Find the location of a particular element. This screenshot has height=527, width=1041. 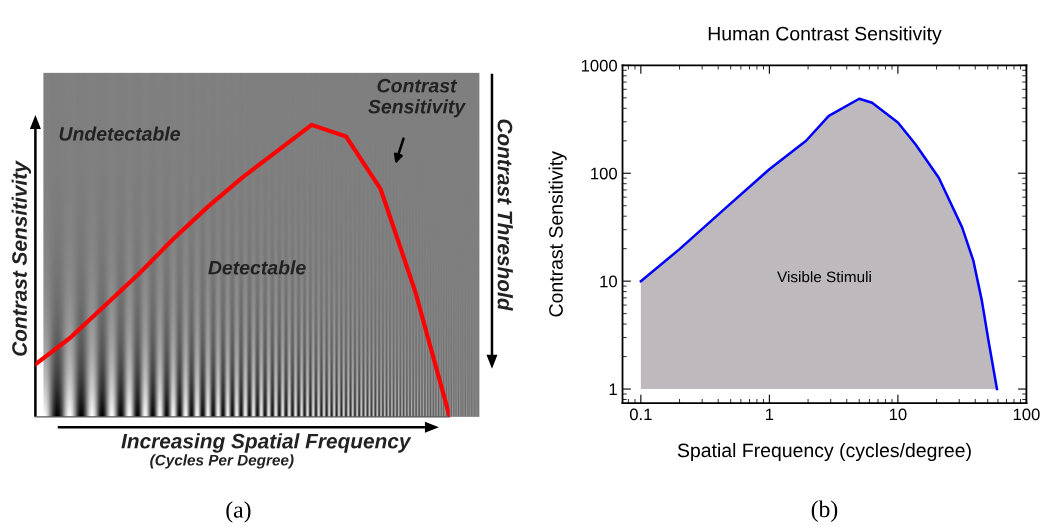

y-tick-label: 1000 is located at coordinates (599, 65).